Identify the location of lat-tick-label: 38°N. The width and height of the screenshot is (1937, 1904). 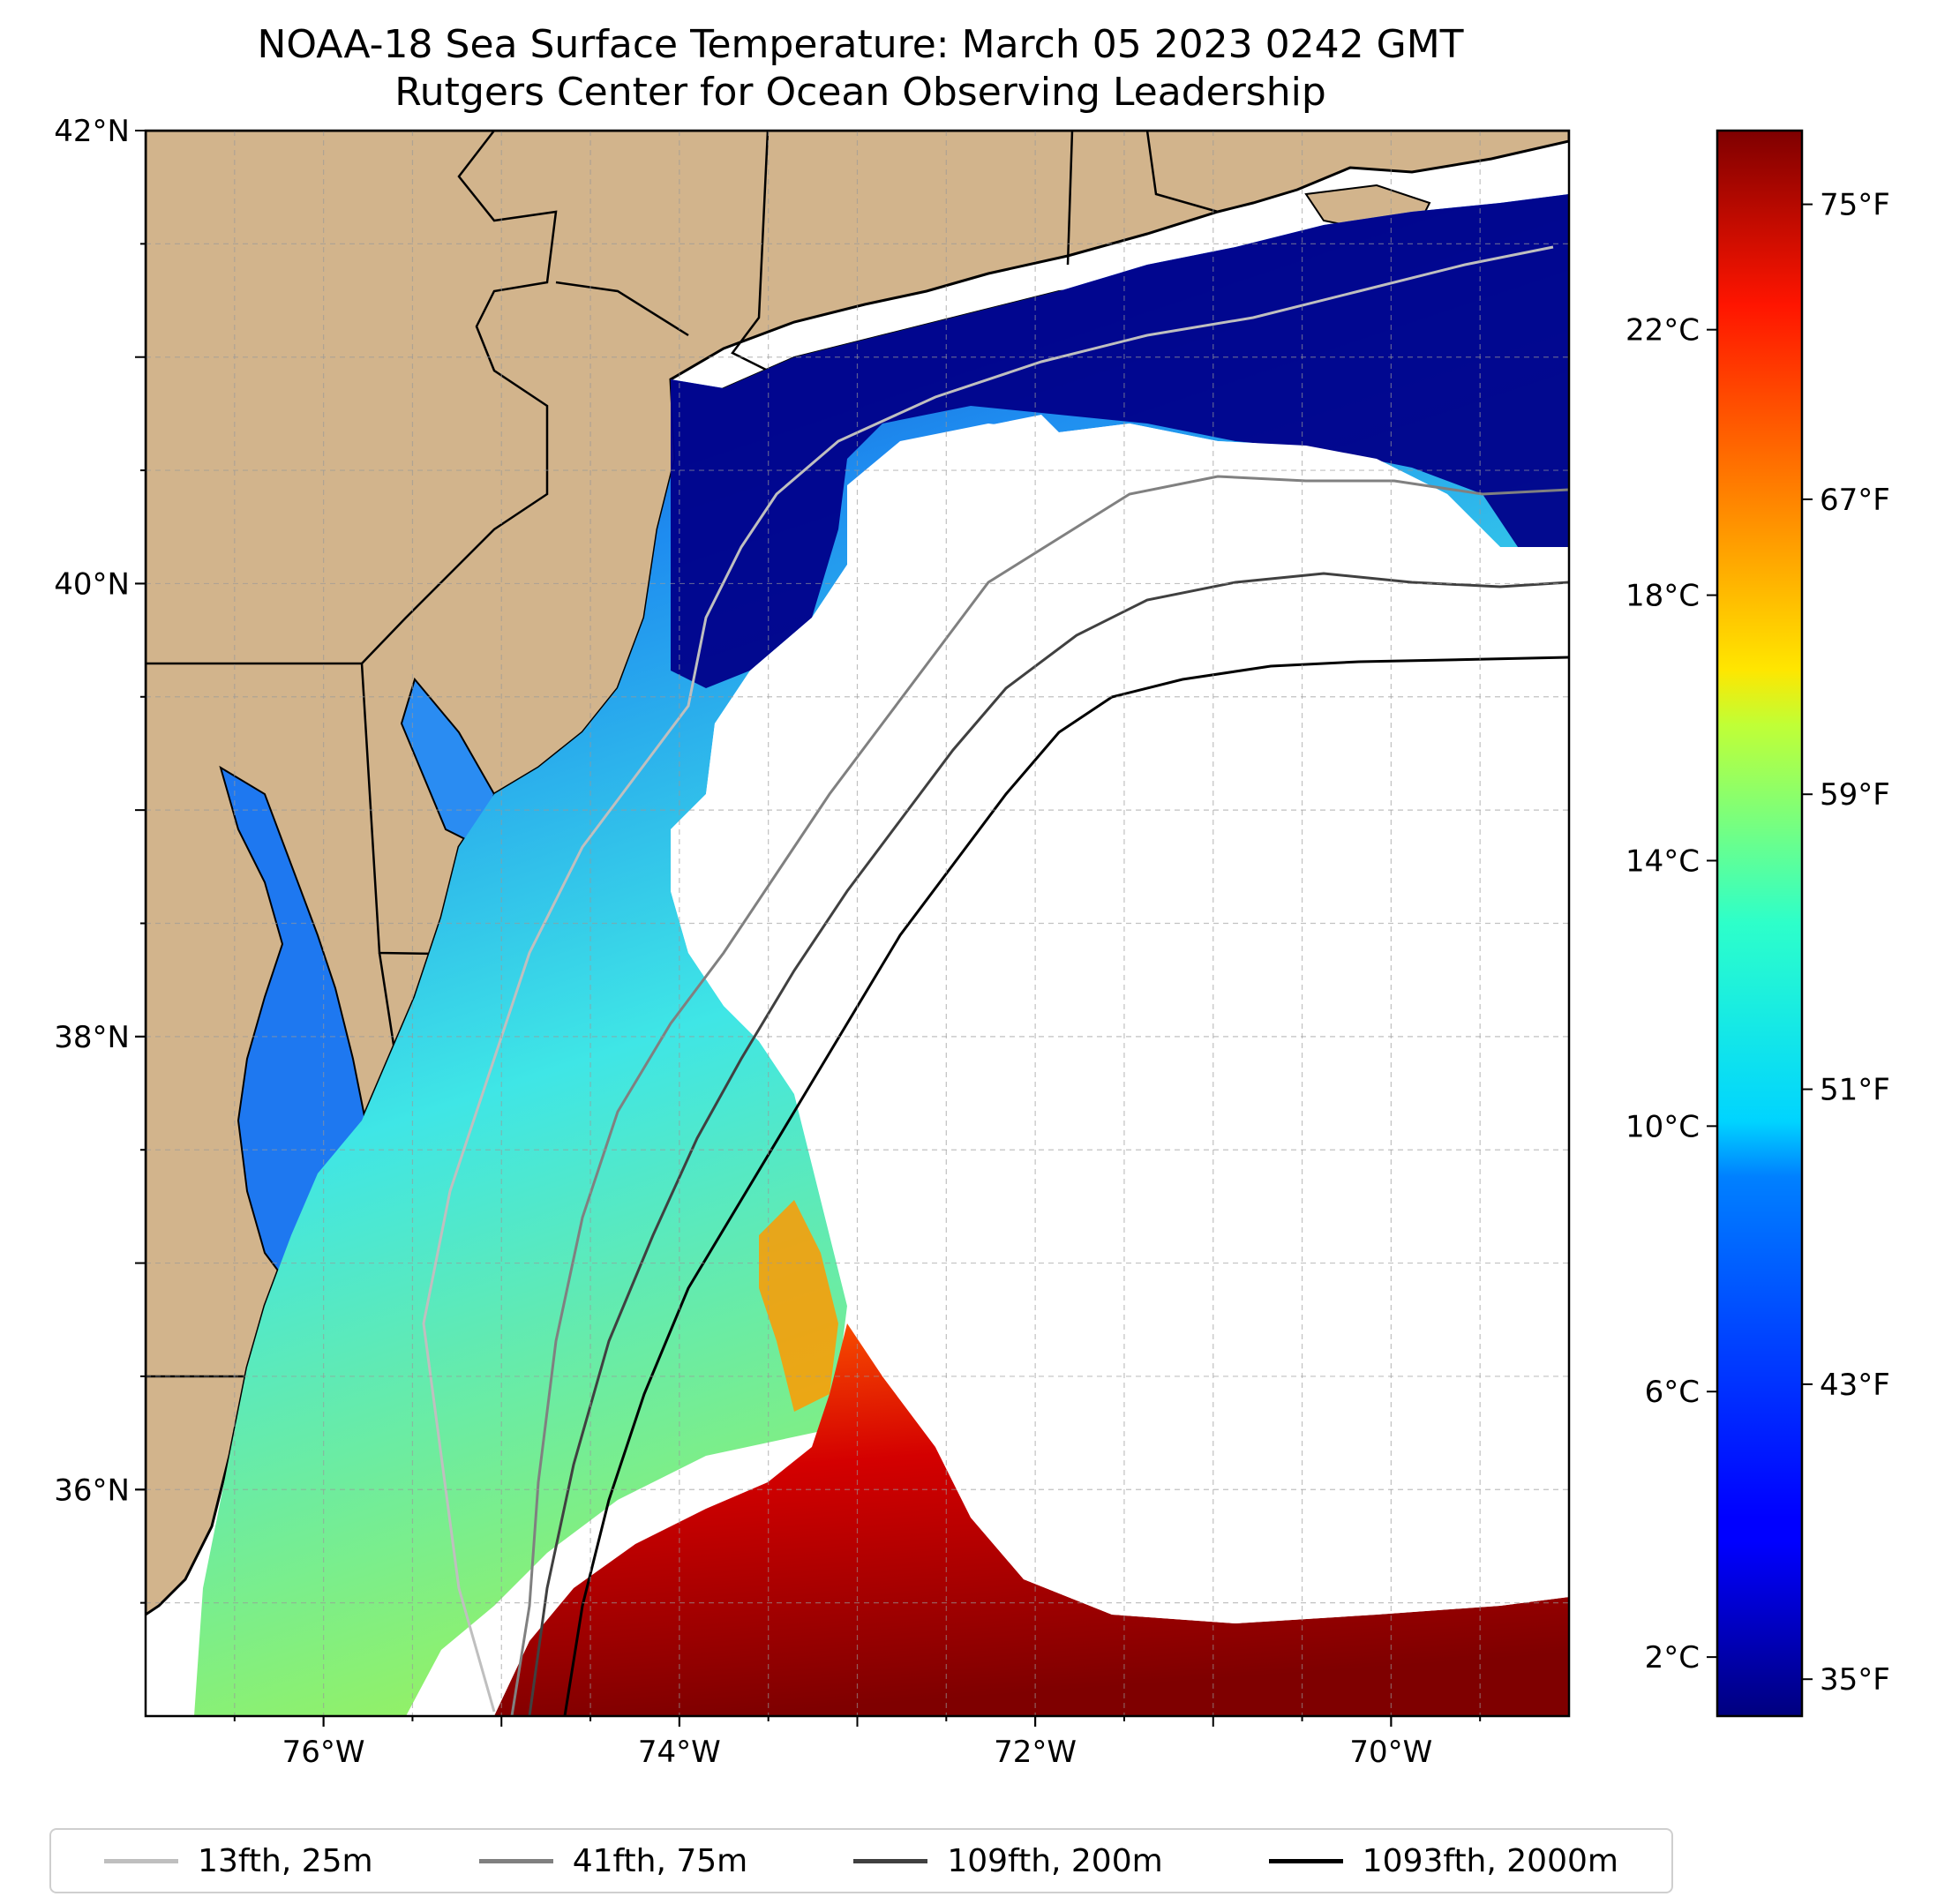
(92, 1037).